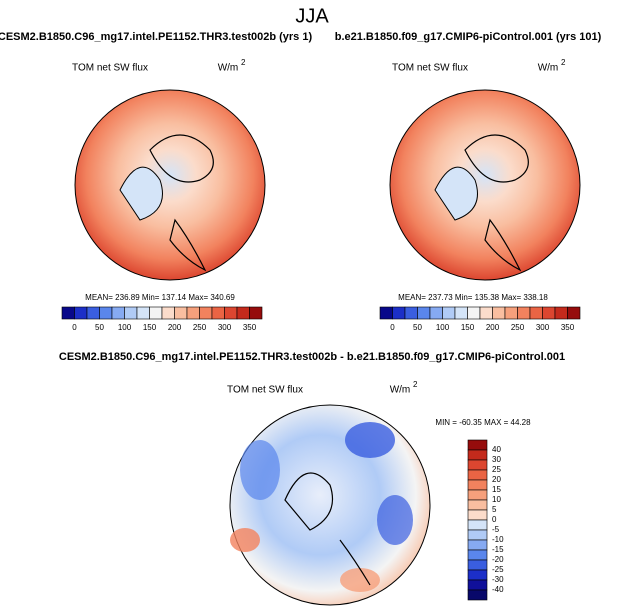 The width and height of the screenshot is (624, 615). What do you see at coordinates (496, 449) in the screenshot?
I see `colorbar-label: 40` at bounding box center [496, 449].